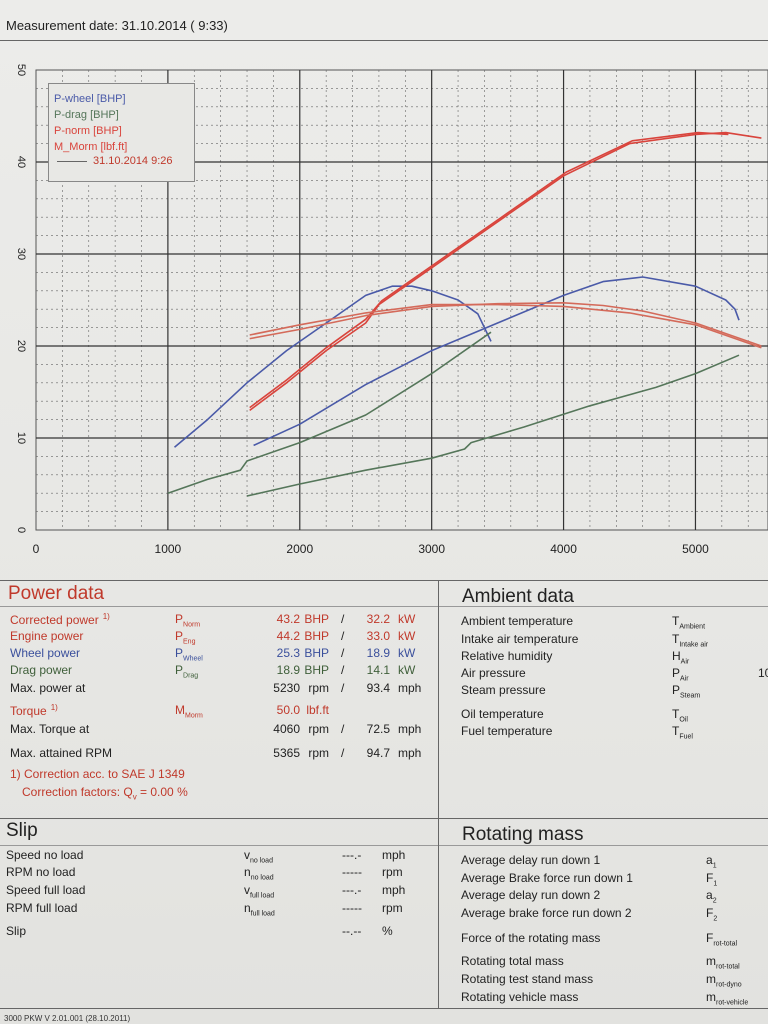 Image resolution: width=768 pixels, height=1024 pixels. Describe the element at coordinates (262, 878) in the screenshot. I see `symbol-sub: no load` at that location.